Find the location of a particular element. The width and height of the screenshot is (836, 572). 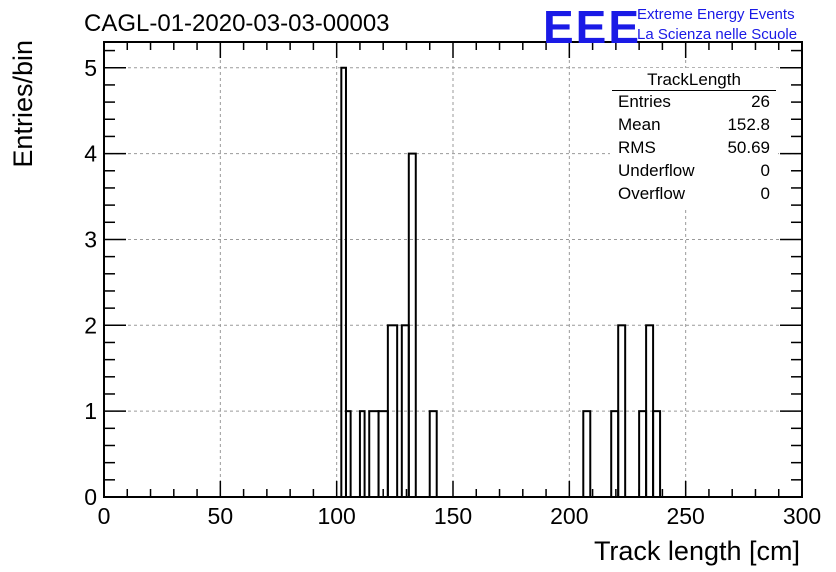

stats-row-mean: Mean 152.8 is located at coordinates (694, 126).